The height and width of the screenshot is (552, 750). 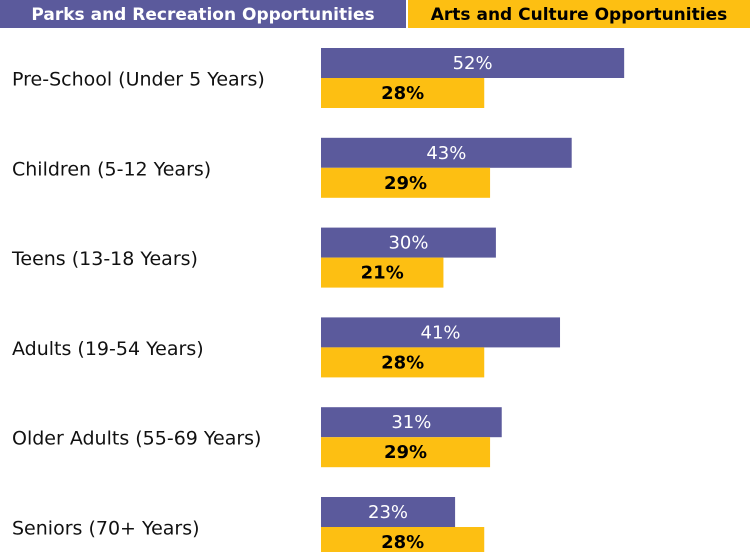 What do you see at coordinates (111, 169) in the screenshot?
I see `category-label: Children (5-12 Years)` at bounding box center [111, 169].